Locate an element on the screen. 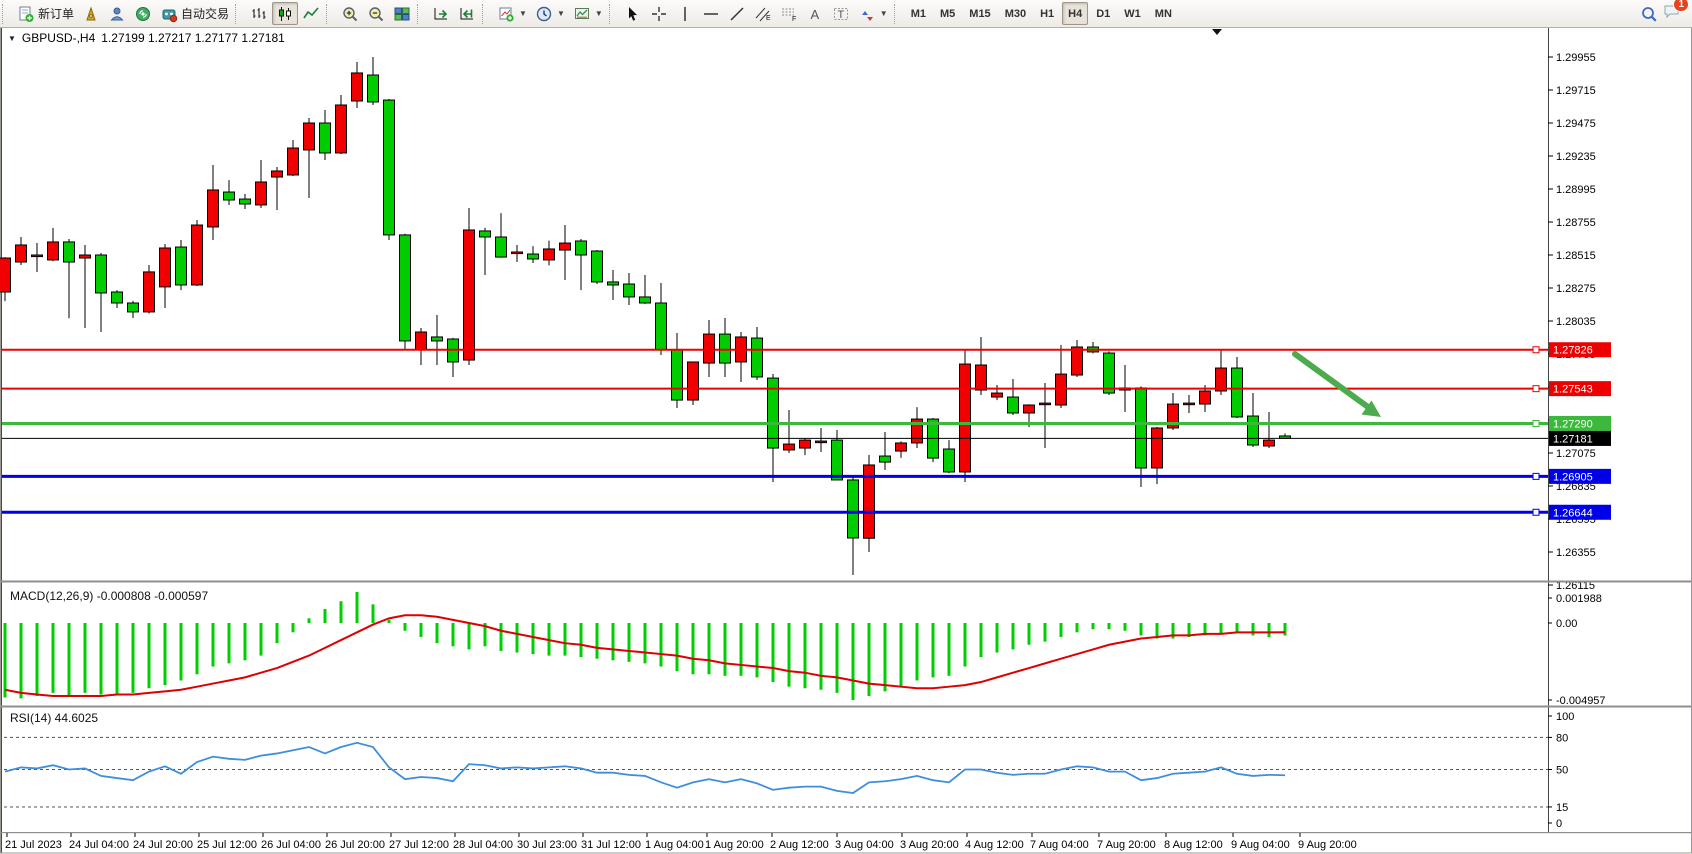 This screenshot has width=1692, height=854. crosshair-icon is located at coordinates (658, 13).